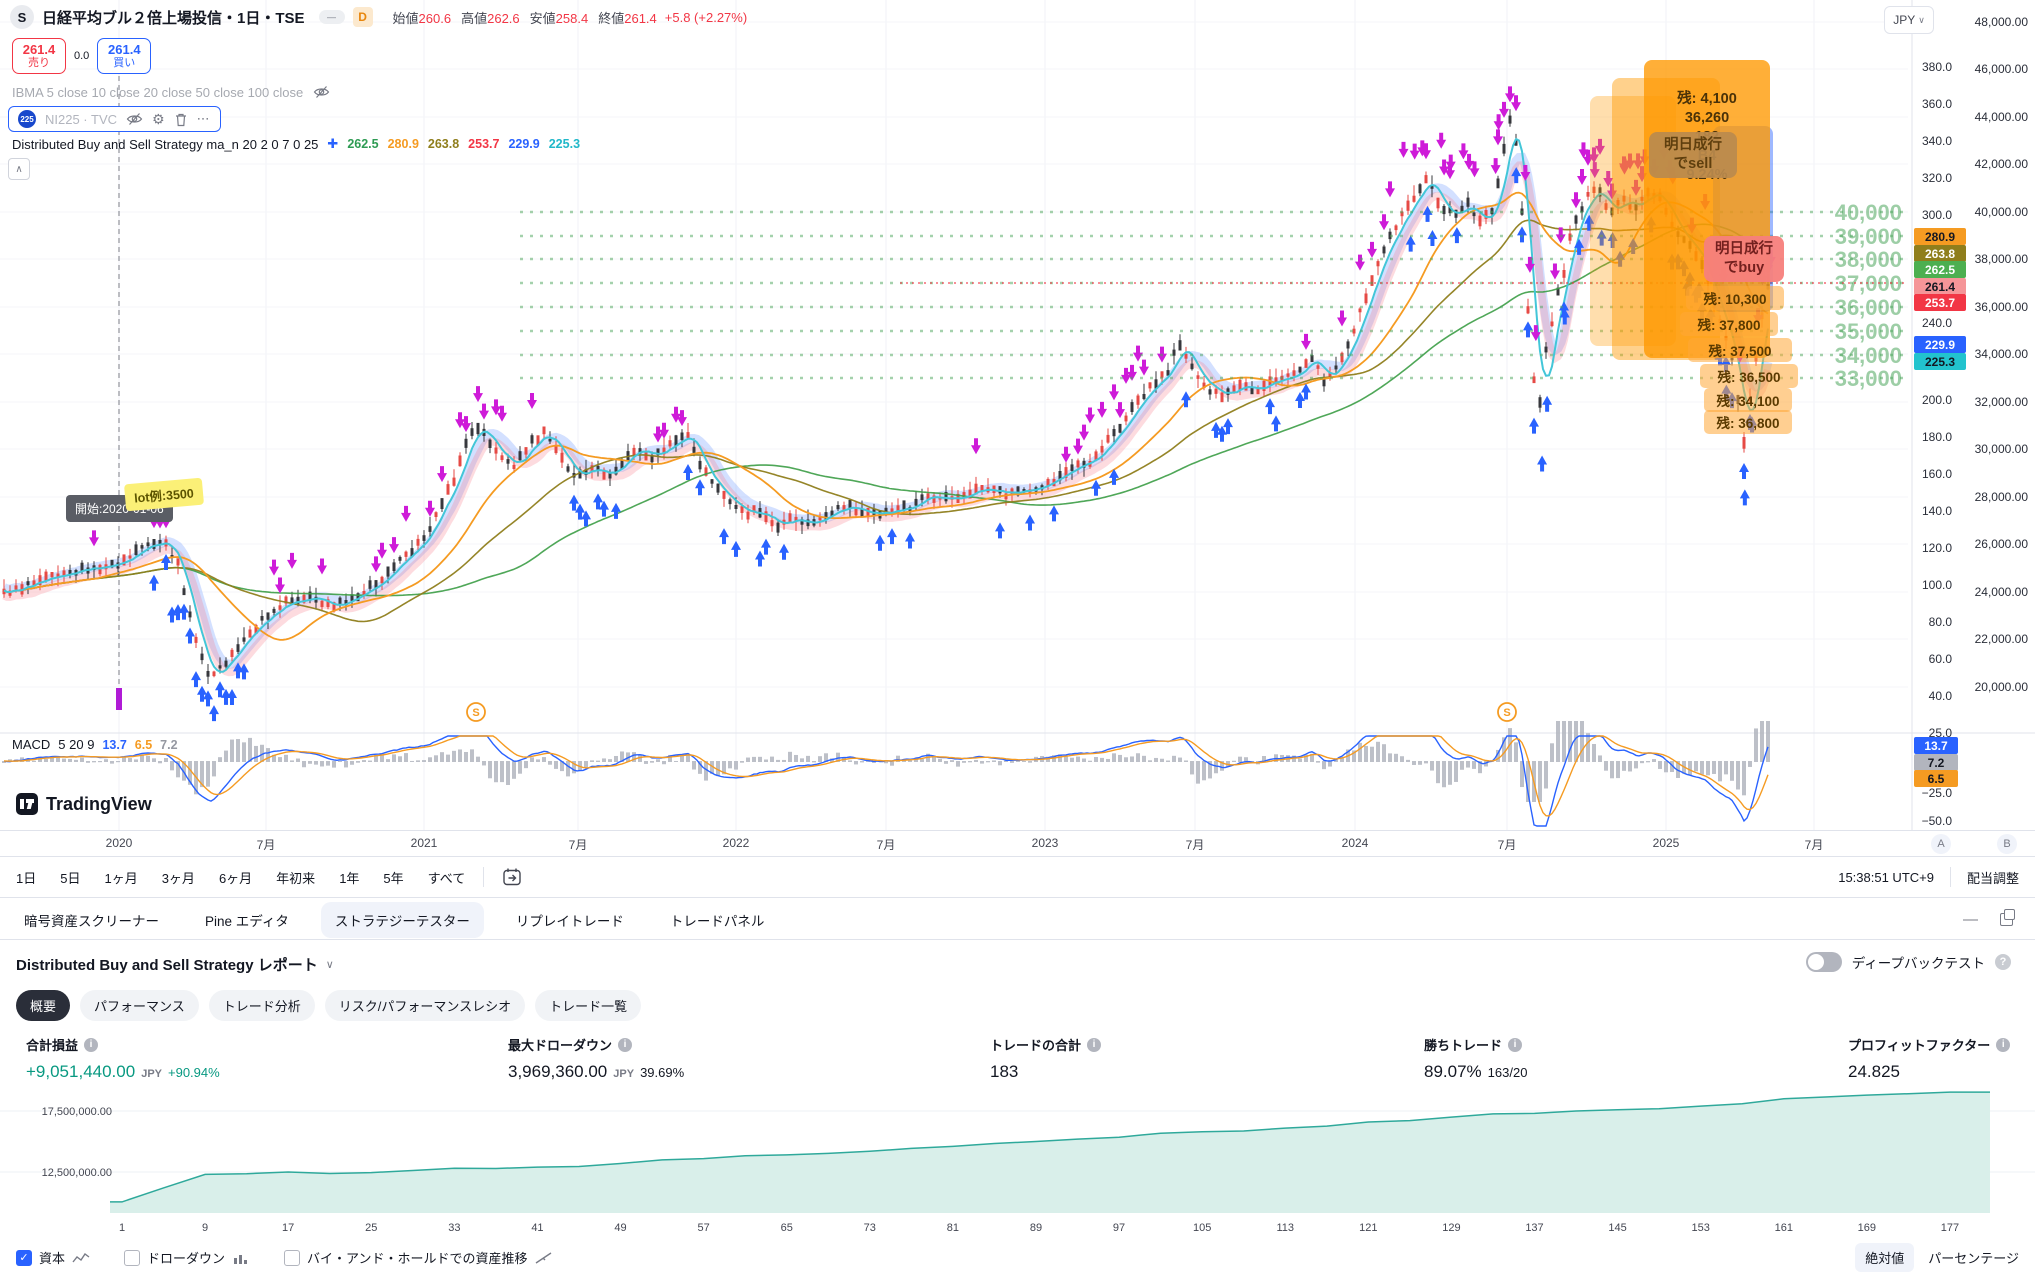 This screenshot has height=1278, width=2035. I want to click on plus-sparkle-icon: ✚, so click(333, 143).